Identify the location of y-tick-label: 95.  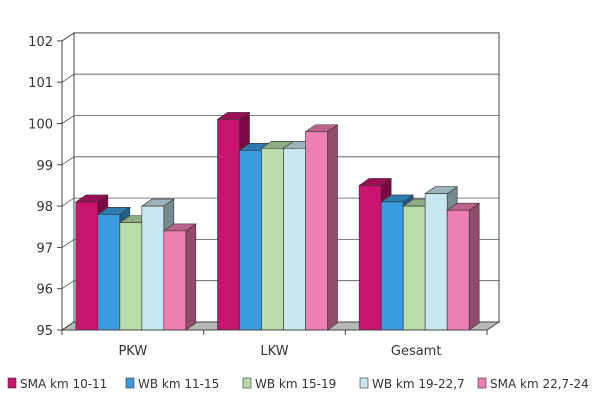
(44, 331).